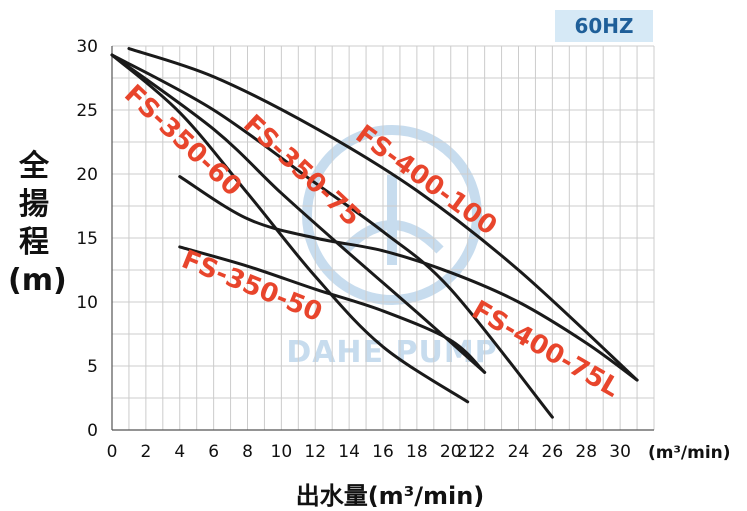 This screenshot has height=511, width=747. I want to click on x-tick-label: 20, so click(451, 452).